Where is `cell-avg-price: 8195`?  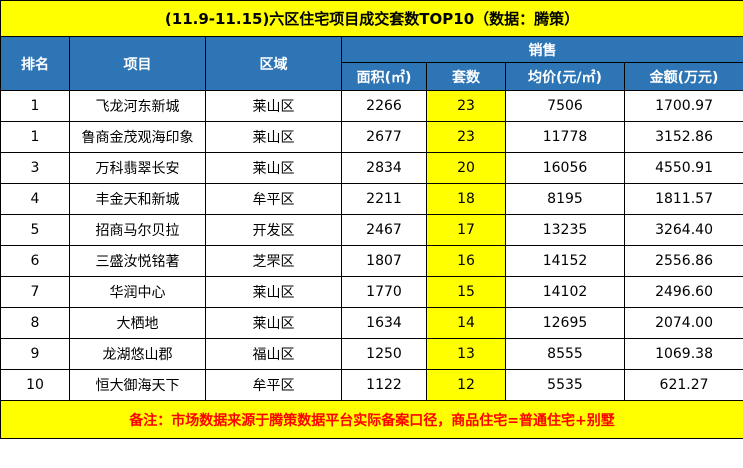
cell-avg-price: 8195 is located at coordinates (565, 199).